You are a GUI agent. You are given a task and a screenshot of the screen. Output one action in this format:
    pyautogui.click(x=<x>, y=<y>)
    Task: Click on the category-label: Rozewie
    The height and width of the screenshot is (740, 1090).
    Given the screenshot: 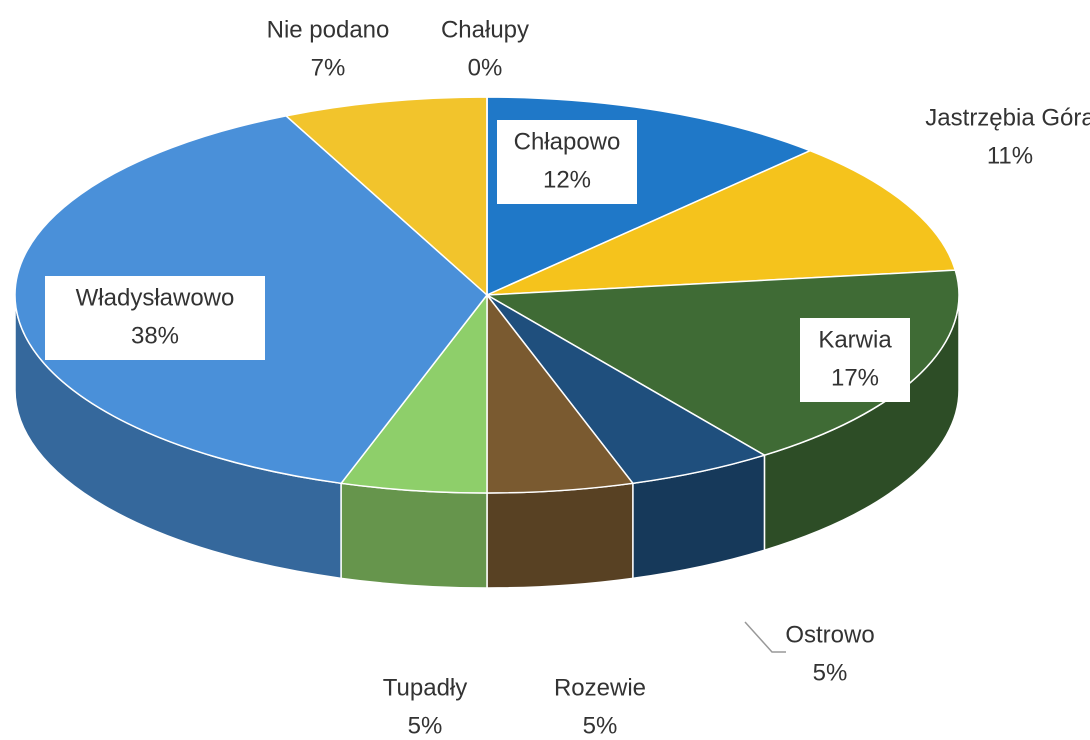 What is the action you would take?
    pyautogui.click(x=600, y=687)
    